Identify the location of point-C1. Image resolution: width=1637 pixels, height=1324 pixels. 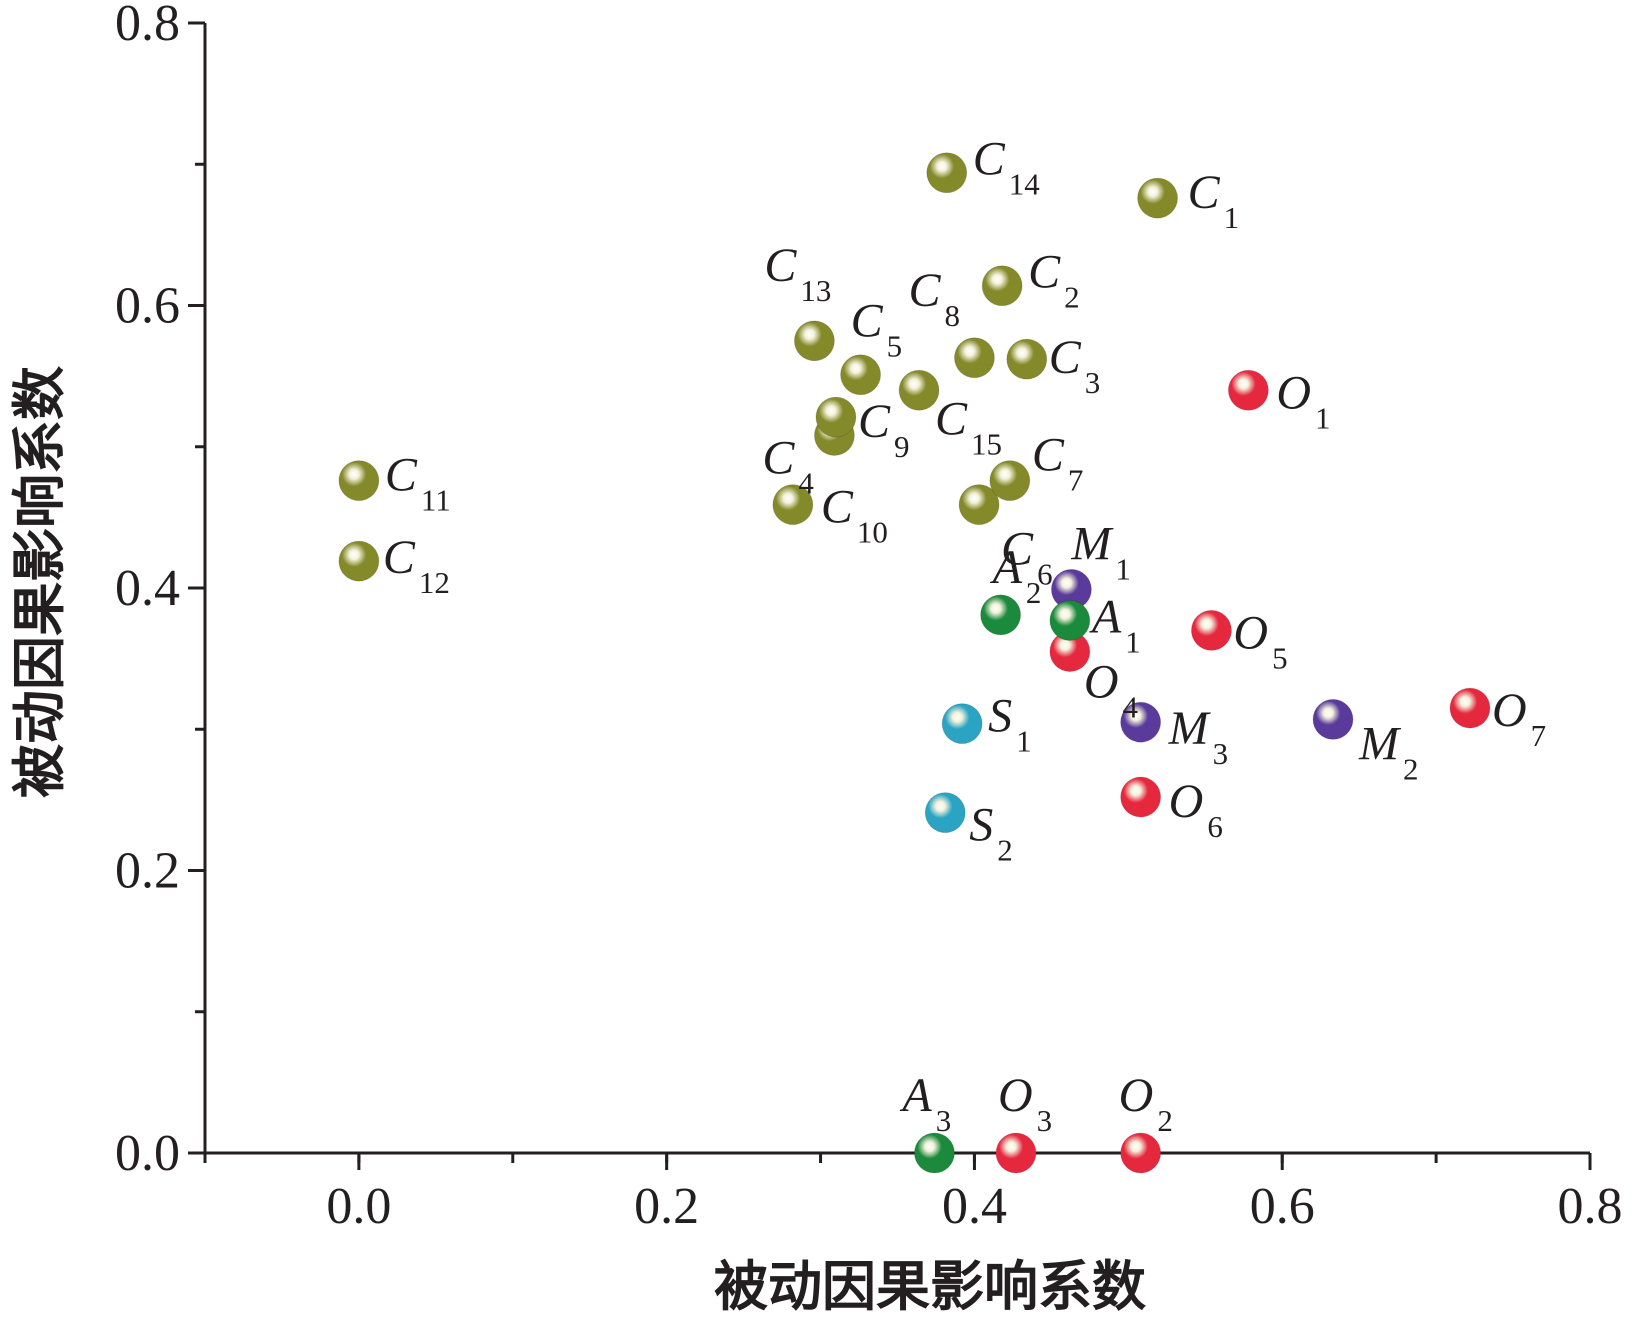
(1158, 198).